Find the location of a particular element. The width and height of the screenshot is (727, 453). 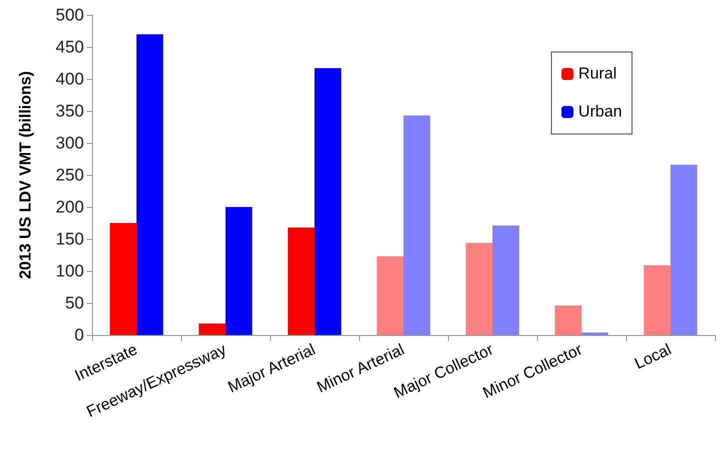

y-axis-title: 2013 US LDV VMT (billions) is located at coordinates (26, 175).